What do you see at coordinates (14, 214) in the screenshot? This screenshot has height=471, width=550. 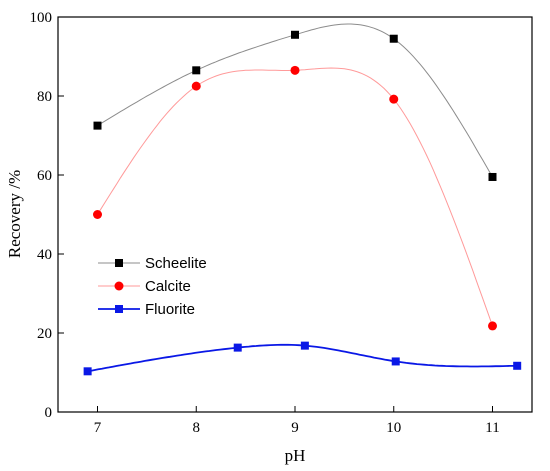 I see `y-axis-title: Recovery /%` at bounding box center [14, 214].